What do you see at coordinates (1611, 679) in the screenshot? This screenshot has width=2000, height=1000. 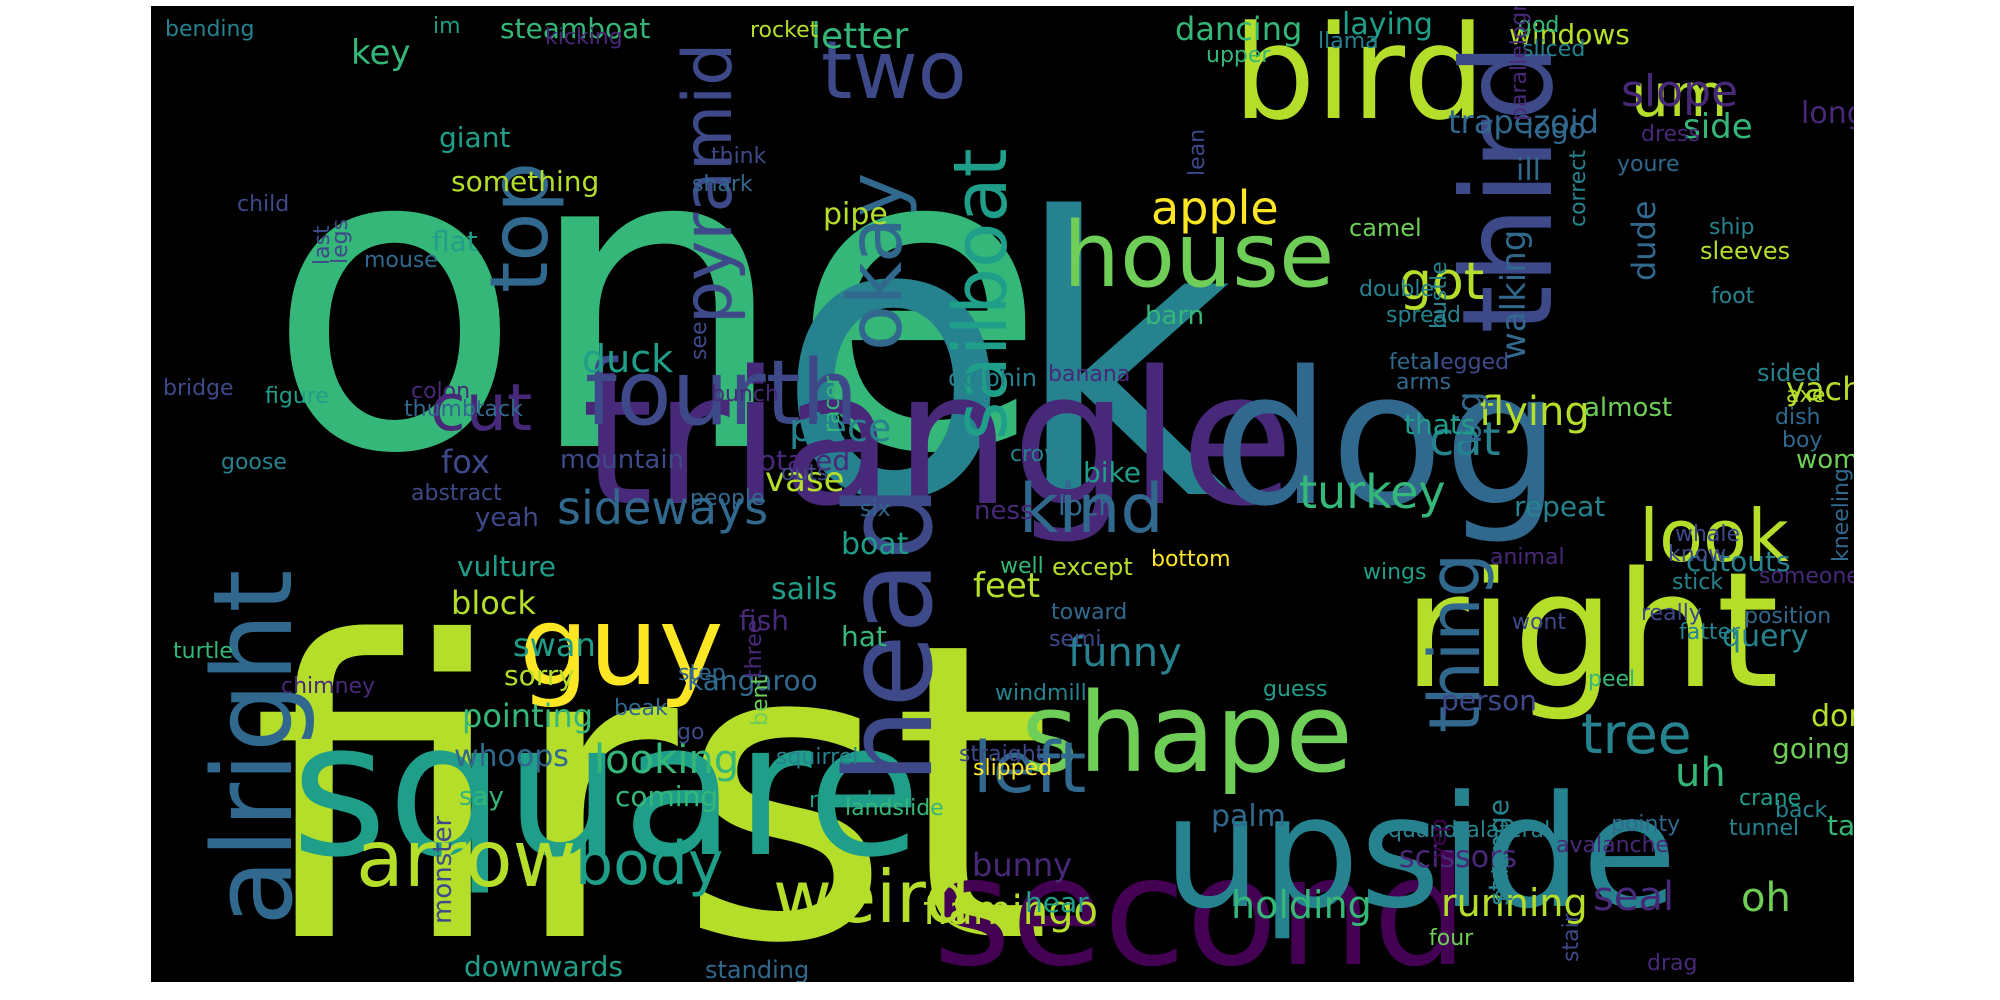 I see `word-peel: peel` at bounding box center [1611, 679].